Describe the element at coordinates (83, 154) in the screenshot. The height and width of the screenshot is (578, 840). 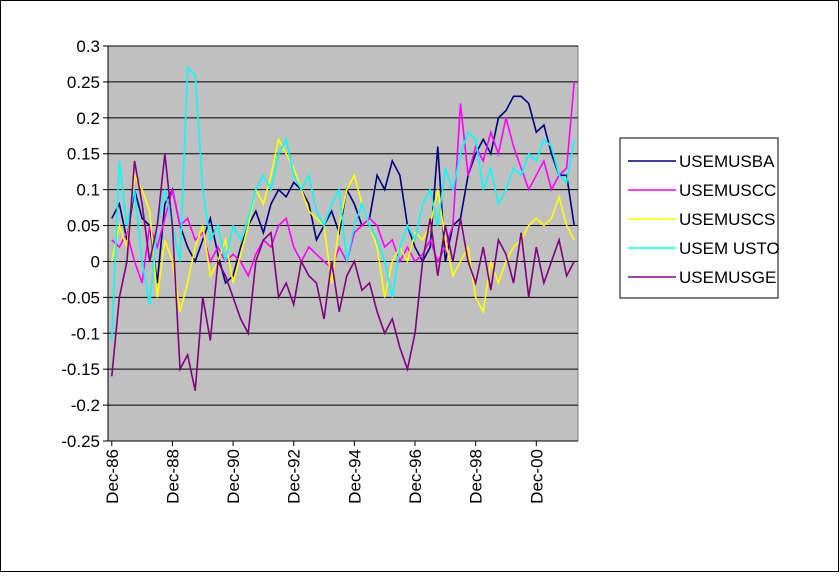
I see `y-tick-label: 0.15` at that location.